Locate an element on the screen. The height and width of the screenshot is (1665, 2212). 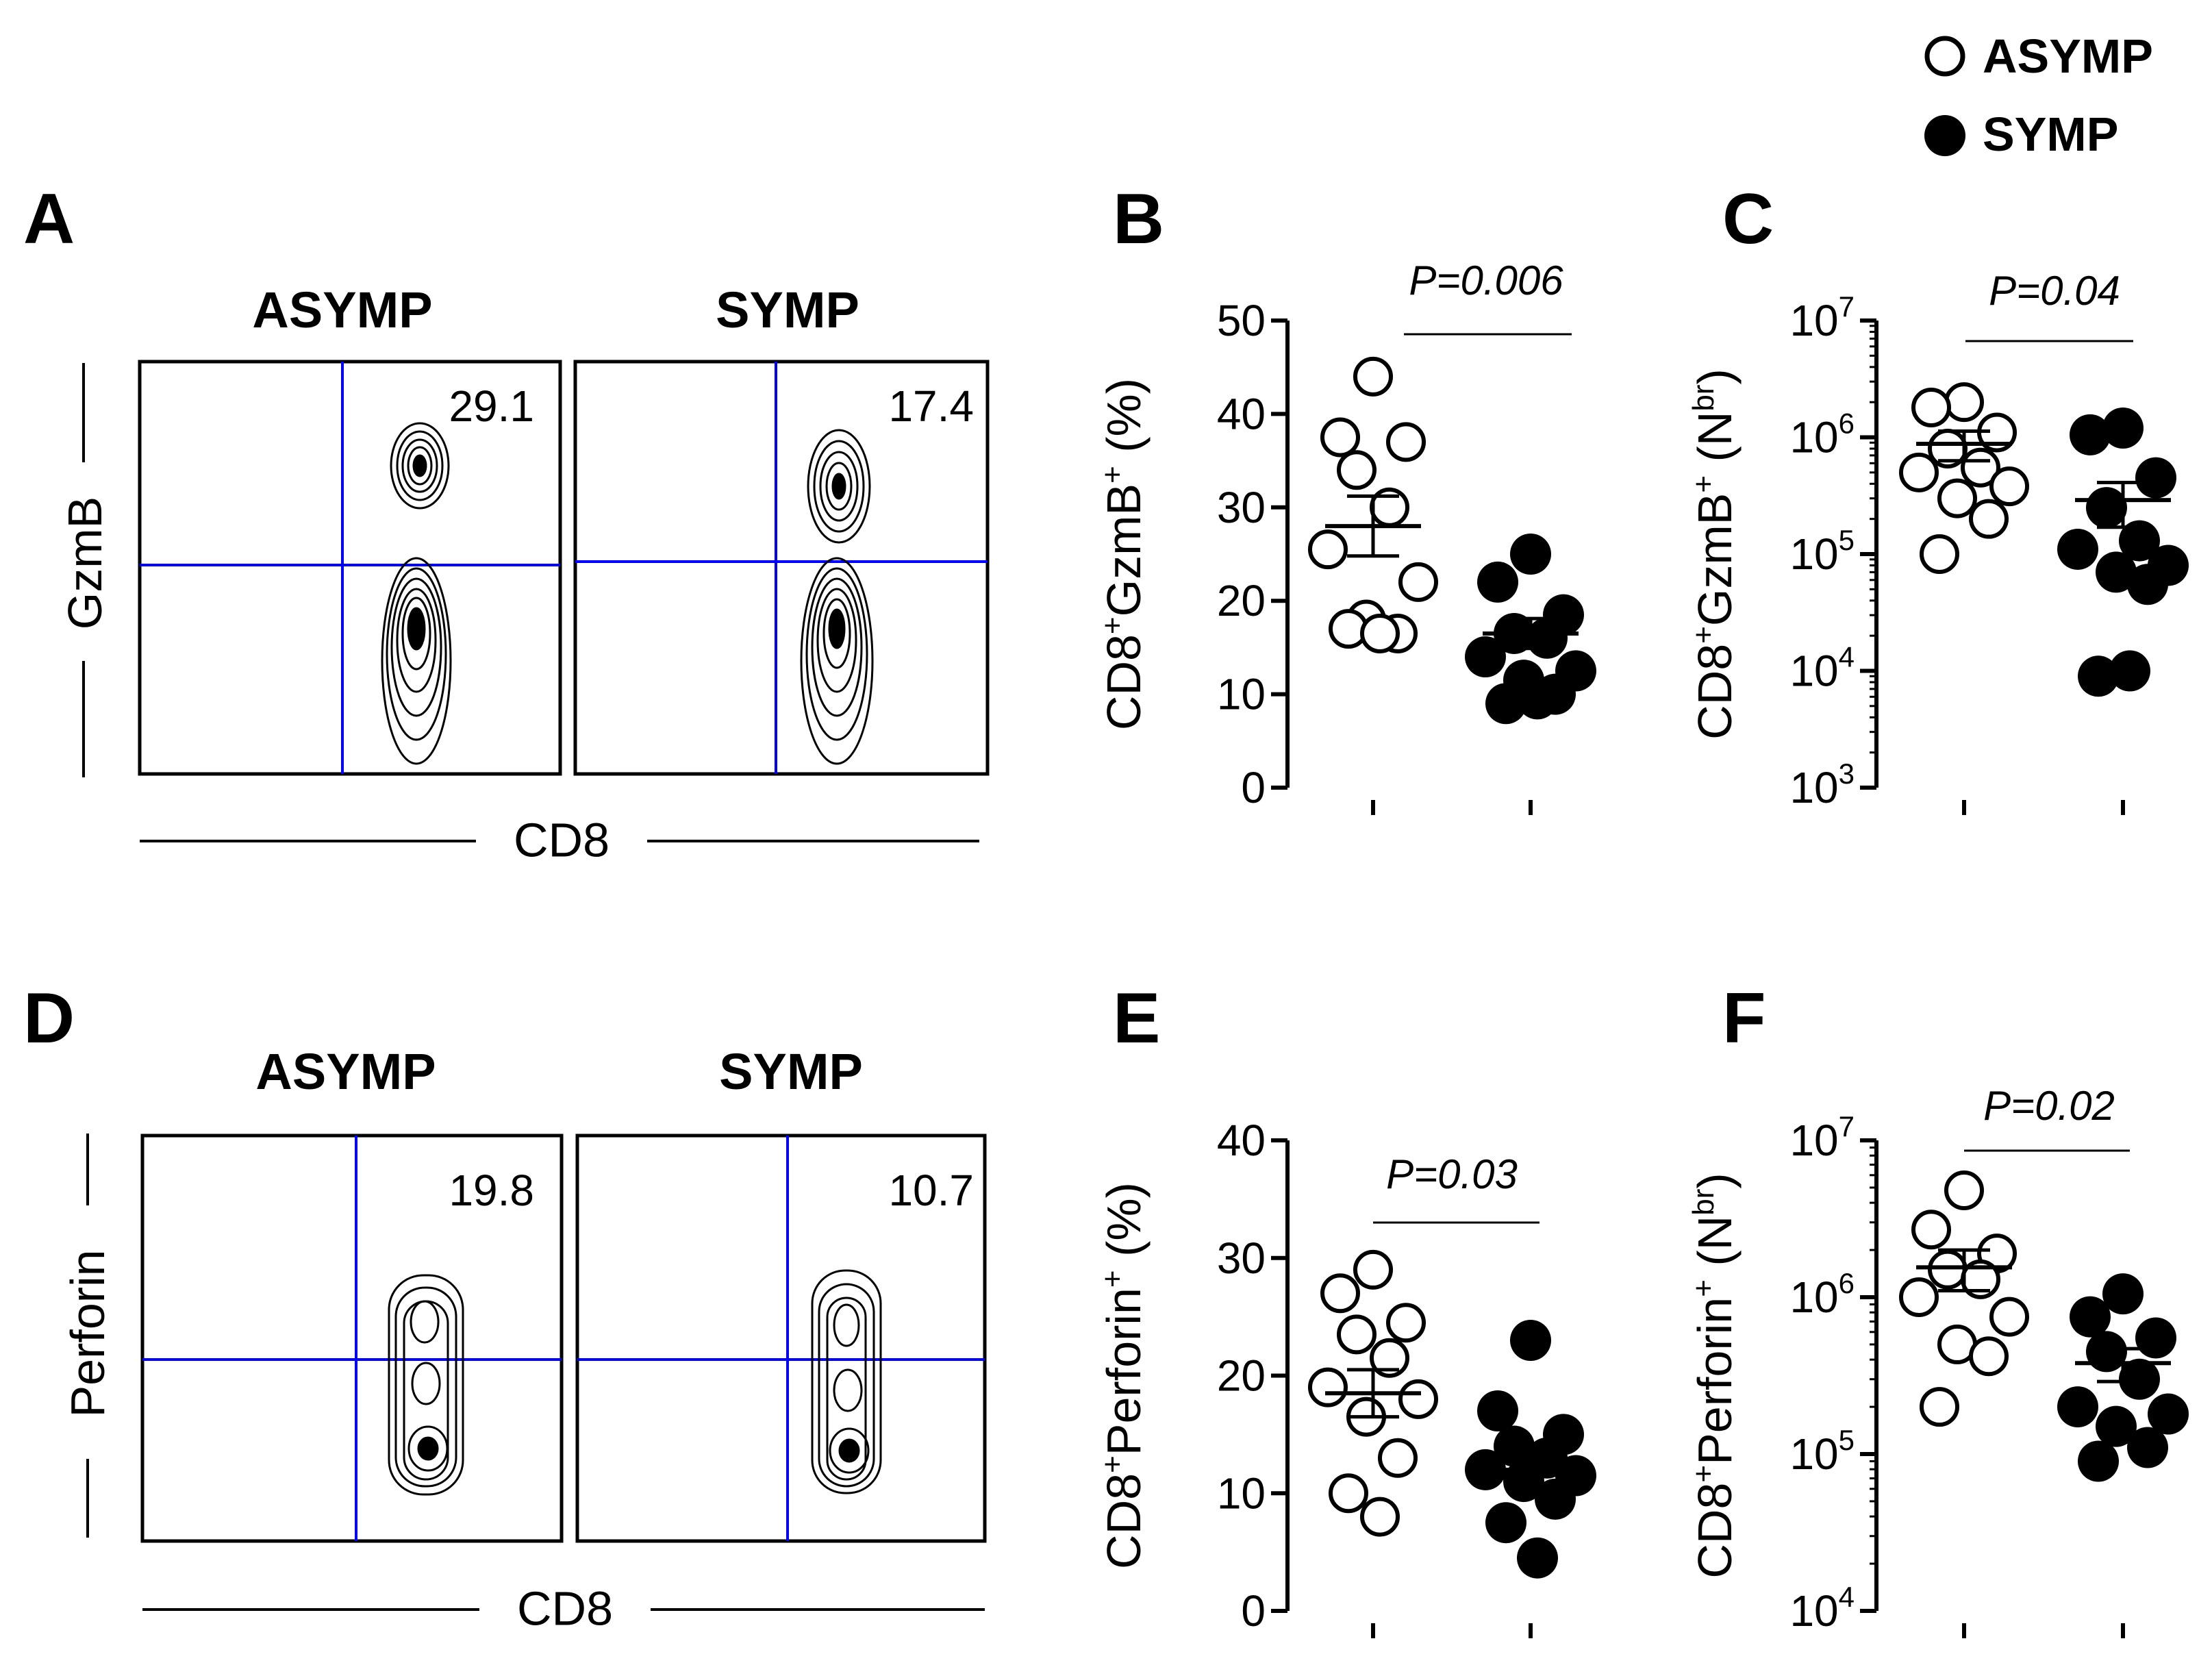
panel-letter-e: E is located at coordinates (1136, 1018).